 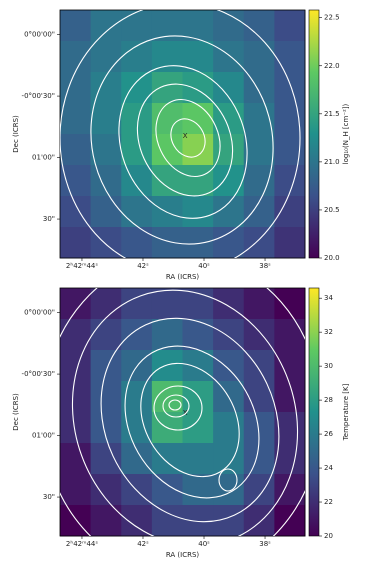 I want to click on colorbar-tick-label: 28, so click(x=328, y=400).